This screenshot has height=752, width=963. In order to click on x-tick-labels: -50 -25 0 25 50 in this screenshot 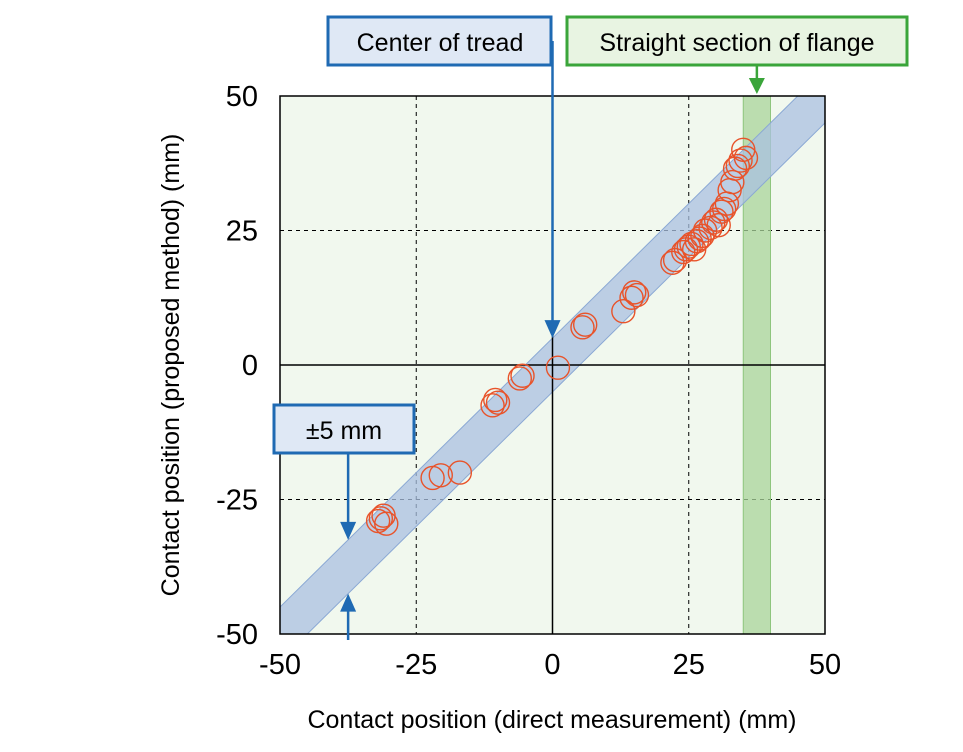, I will do `click(550, 665)`.